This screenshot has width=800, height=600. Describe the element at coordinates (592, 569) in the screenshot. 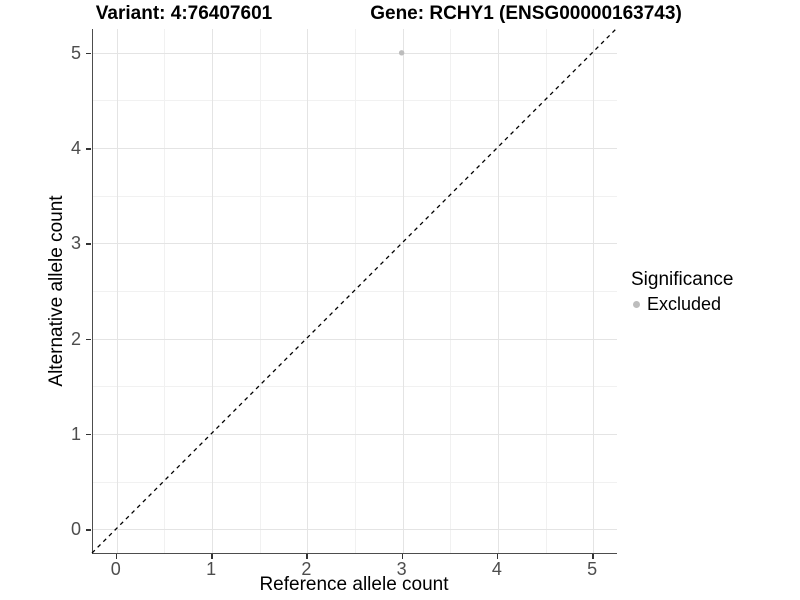

I see `x-tick-label: 5` at that location.